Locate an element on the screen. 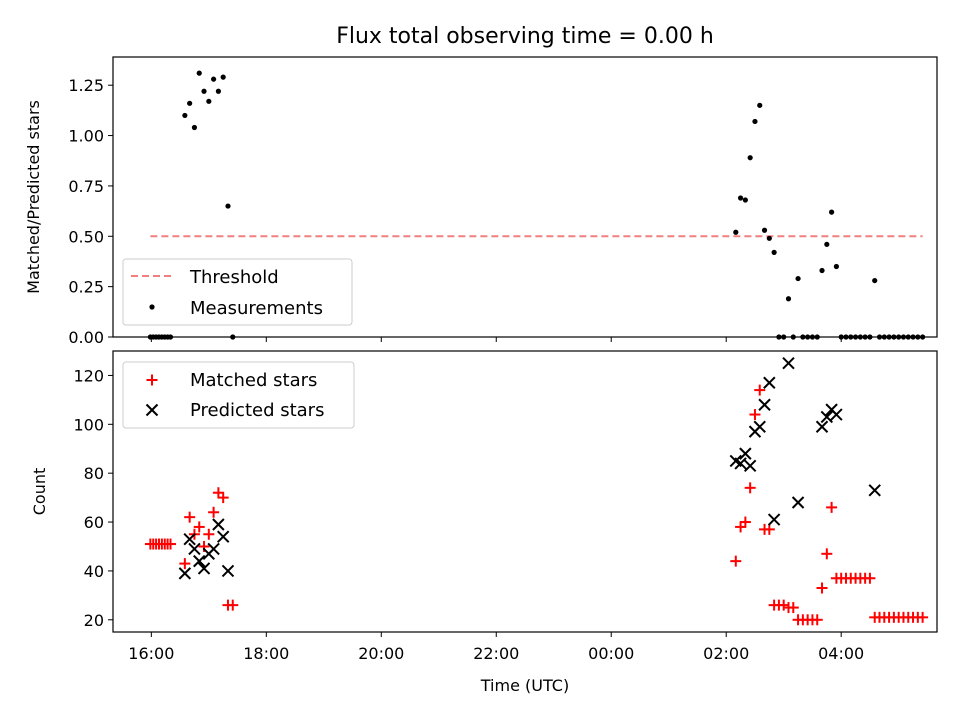 This screenshot has height=720, width=960. y-tick-label: 0.50 is located at coordinates (86, 236).